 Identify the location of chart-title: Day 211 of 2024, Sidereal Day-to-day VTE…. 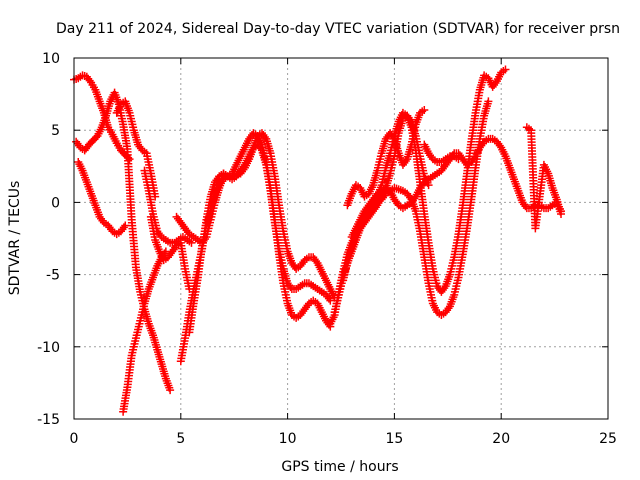
(338, 29).